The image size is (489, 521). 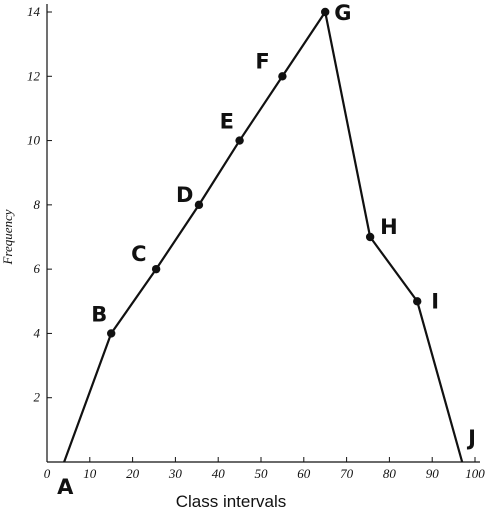 I want to click on x-tick-label: 100, so click(x=475, y=473).